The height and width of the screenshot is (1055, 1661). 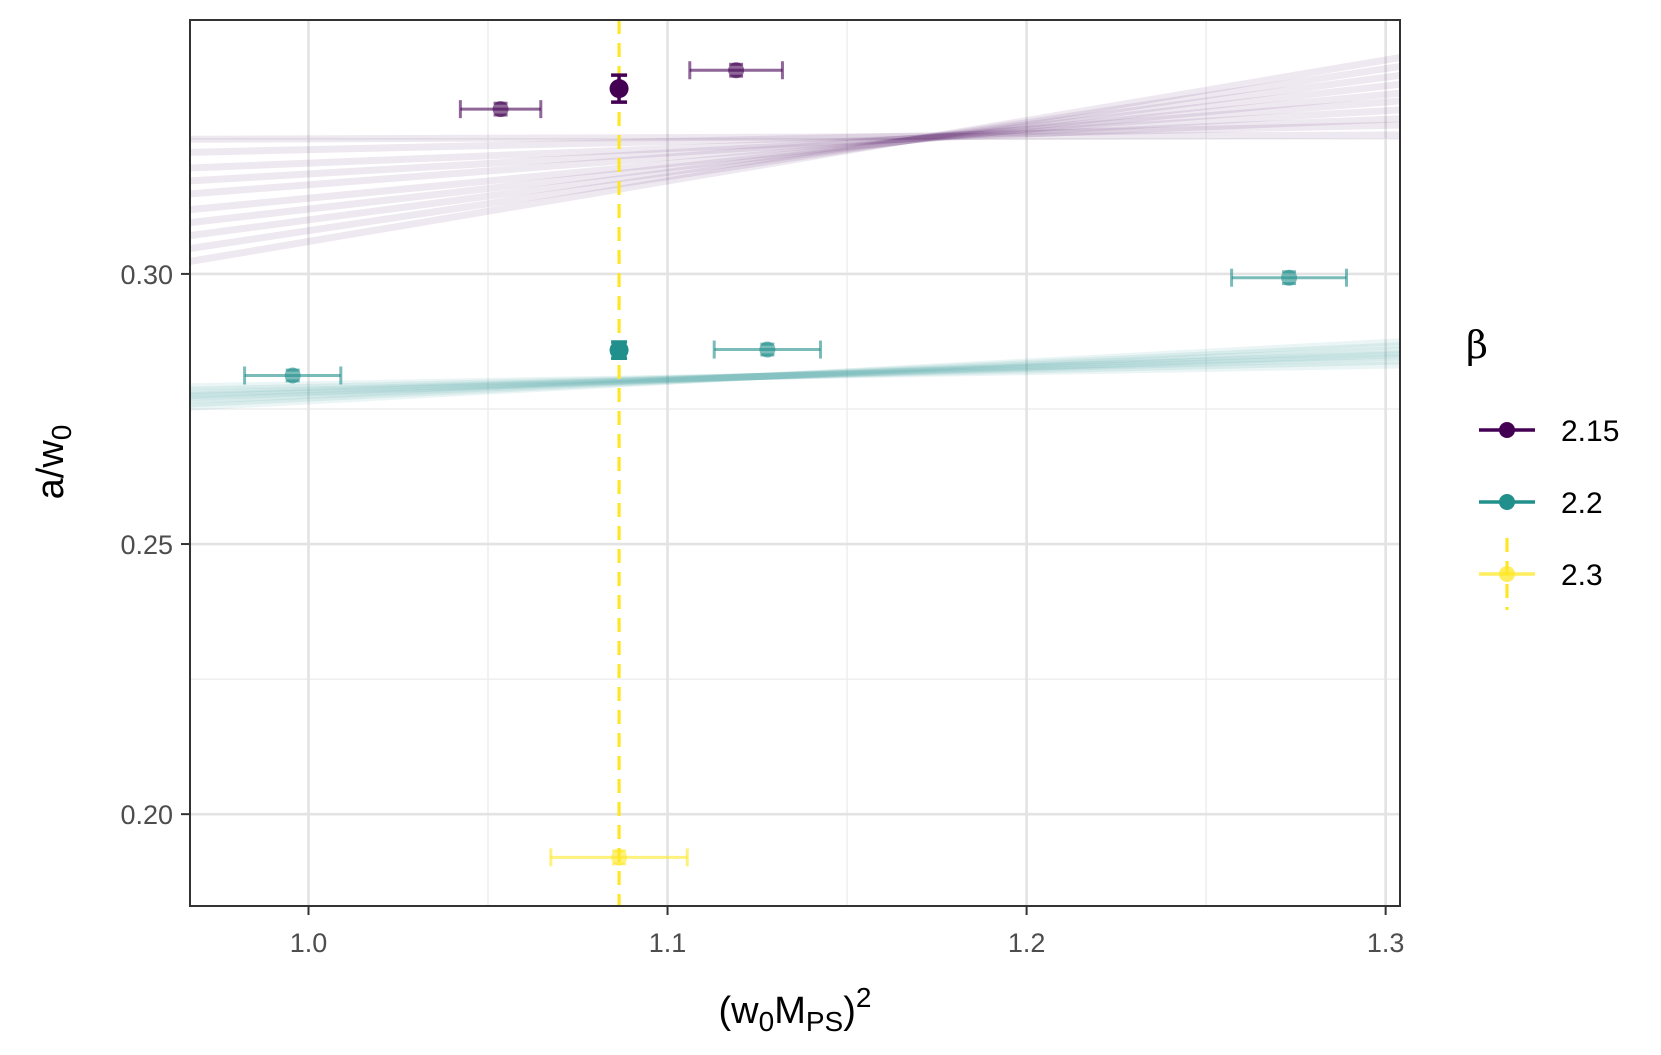 I want to click on y-axis-ticks: 0.20 0.25 0.30, so click(x=155, y=545).